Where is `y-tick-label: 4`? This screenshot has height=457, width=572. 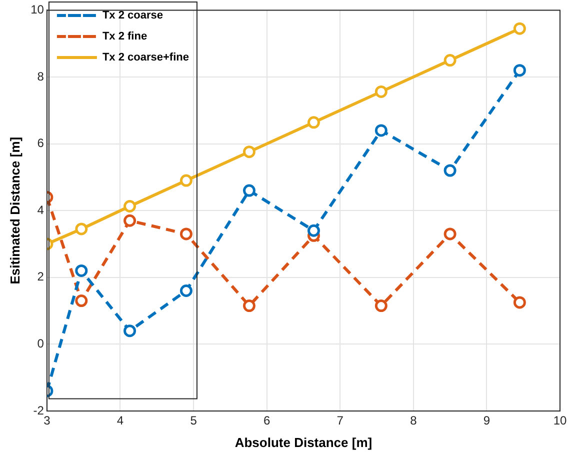
y-tick-label: 4 is located at coordinates (40, 209).